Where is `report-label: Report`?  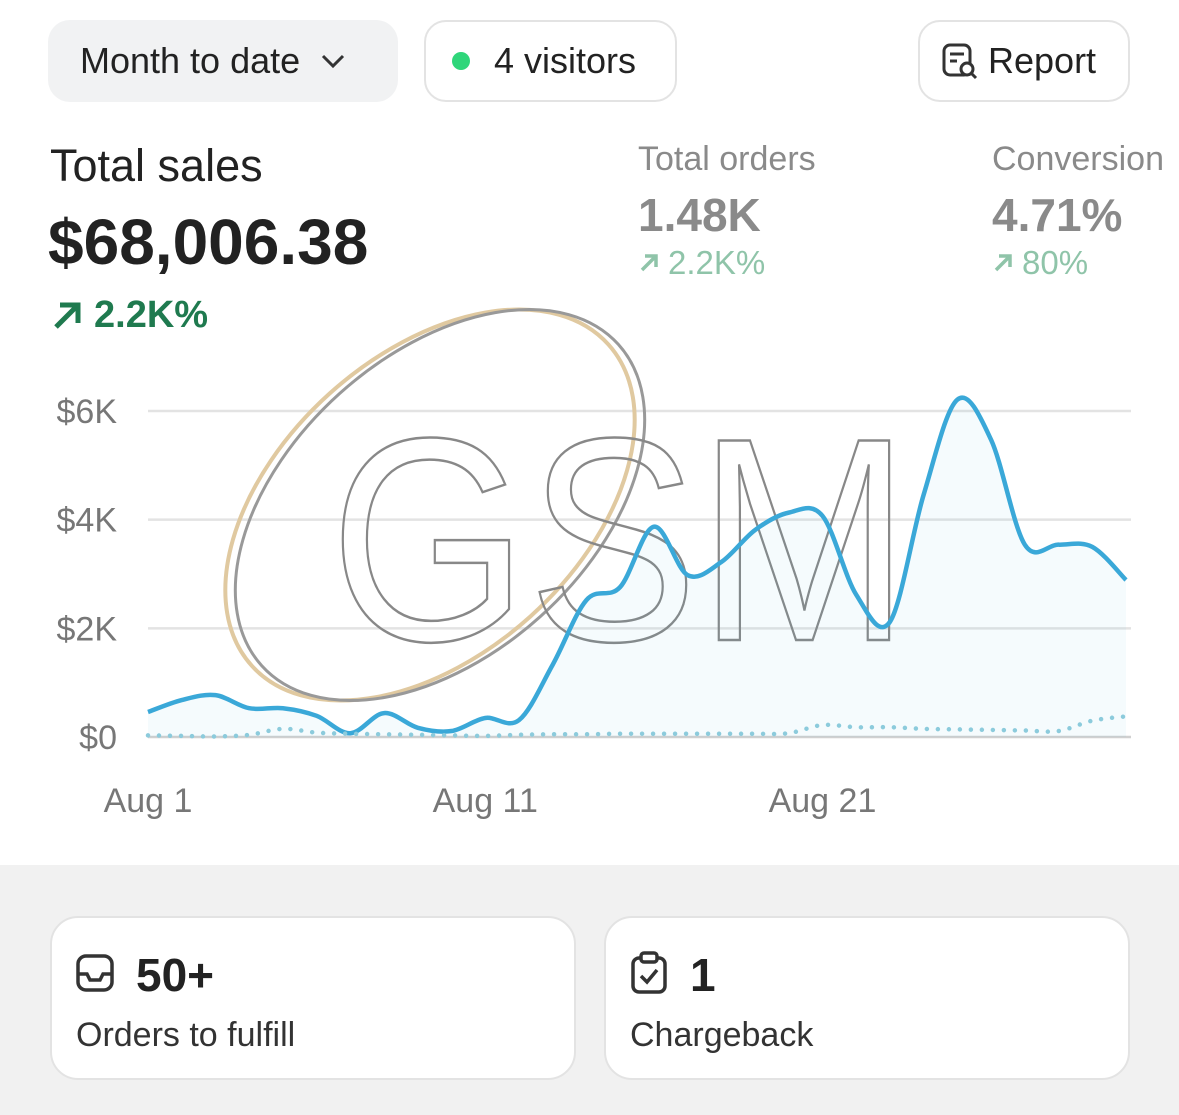 report-label: Report is located at coordinates (1042, 60).